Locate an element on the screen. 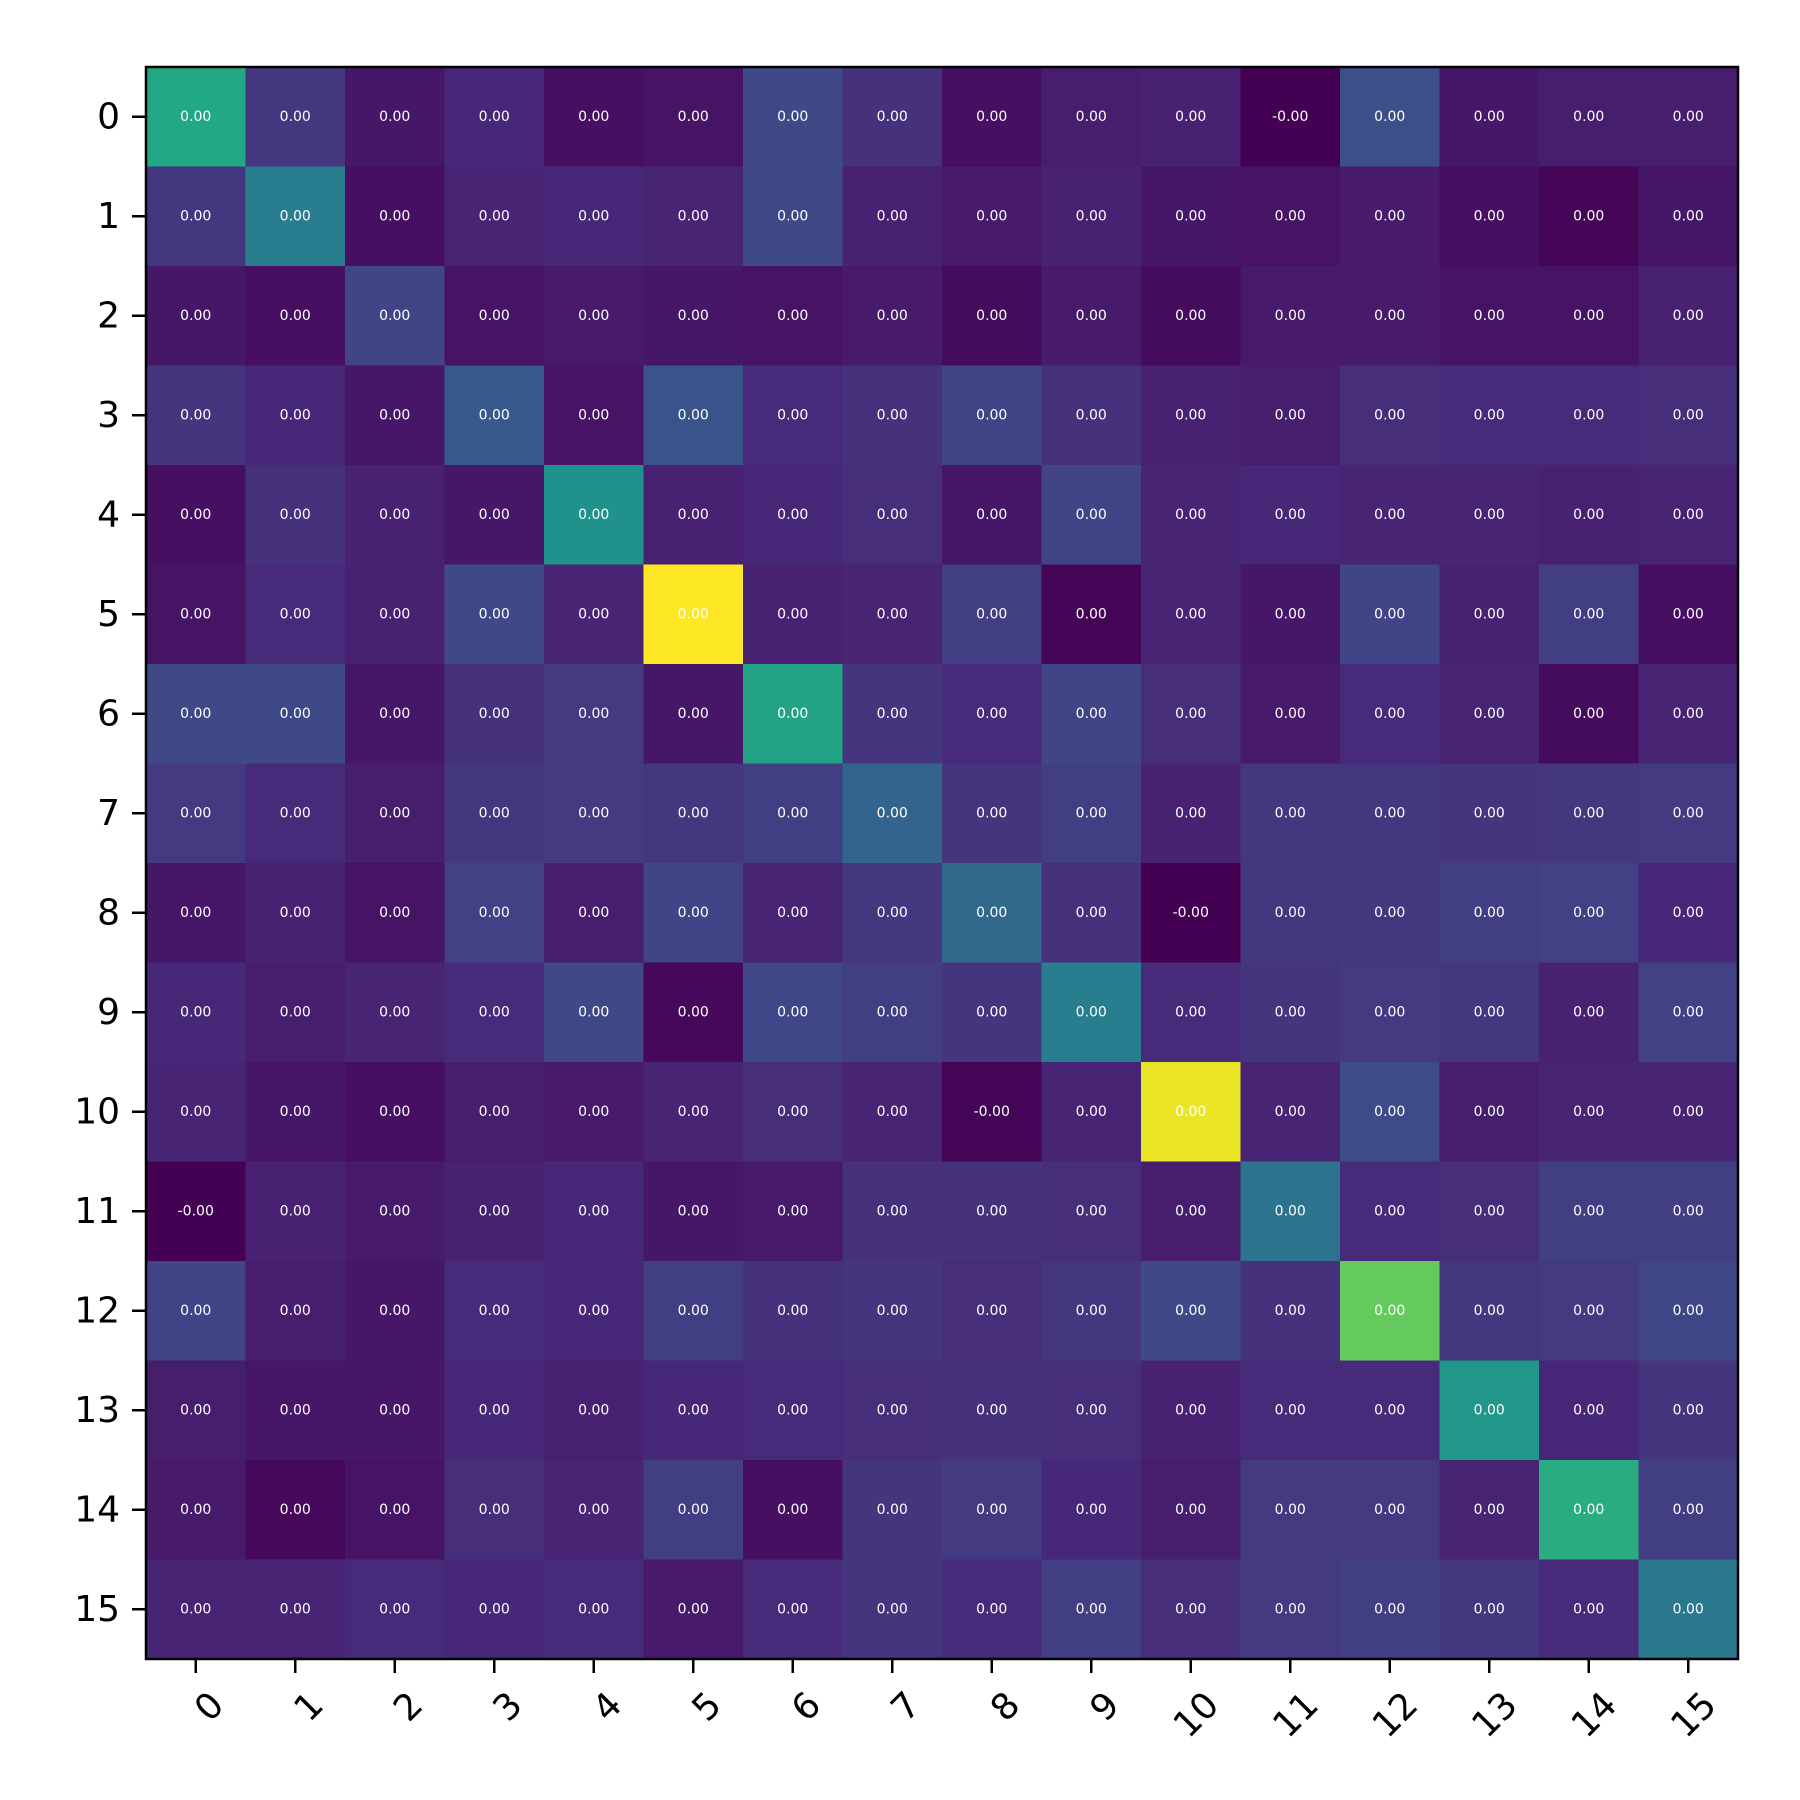 The height and width of the screenshot is (1800, 1800). y-tick-label: 6 is located at coordinates (108, 713).